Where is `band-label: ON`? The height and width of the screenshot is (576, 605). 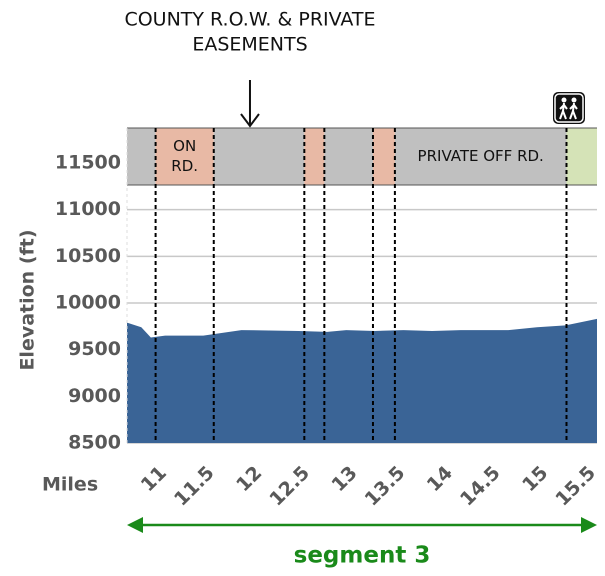 band-label: ON is located at coordinates (184, 146).